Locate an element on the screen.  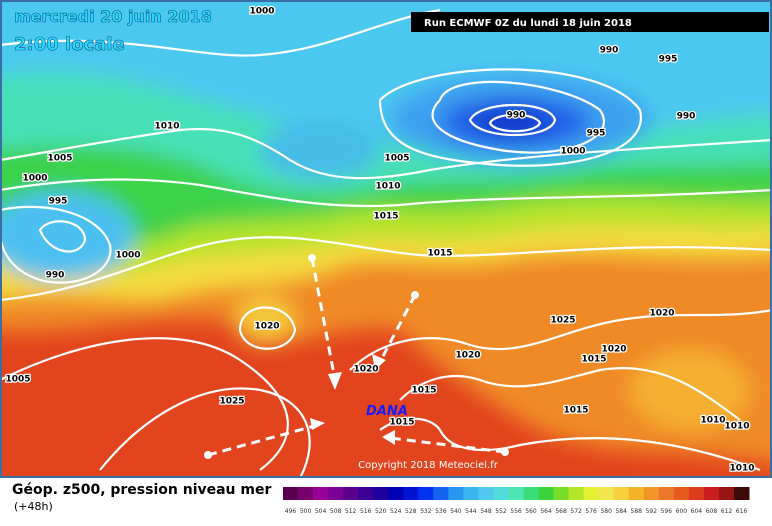
scale-label: 500 is located at coordinates (306, 511).